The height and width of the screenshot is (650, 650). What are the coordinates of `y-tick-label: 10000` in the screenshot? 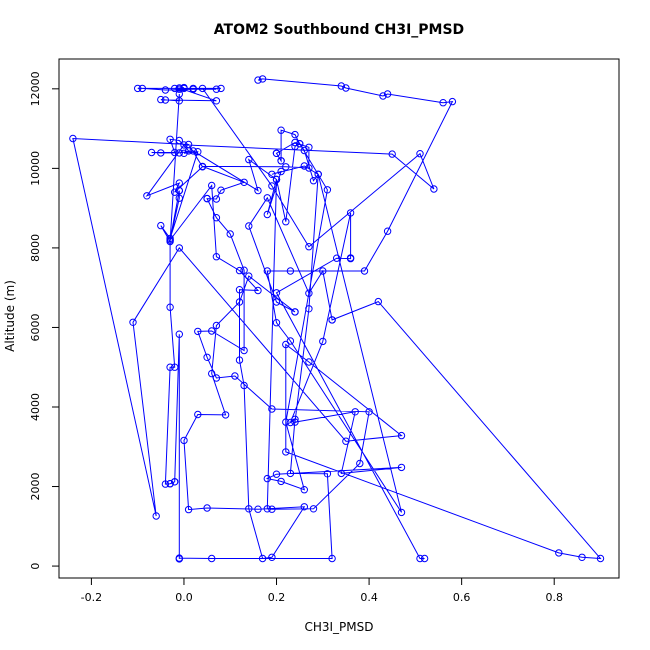 It's located at (35, 168).